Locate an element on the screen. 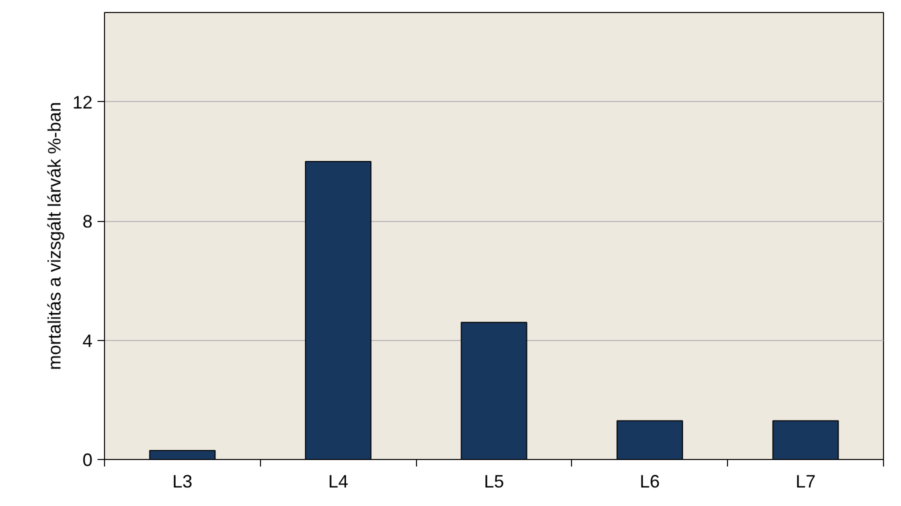 The image size is (901, 506). y-tick-label: 8 is located at coordinates (87, 222).